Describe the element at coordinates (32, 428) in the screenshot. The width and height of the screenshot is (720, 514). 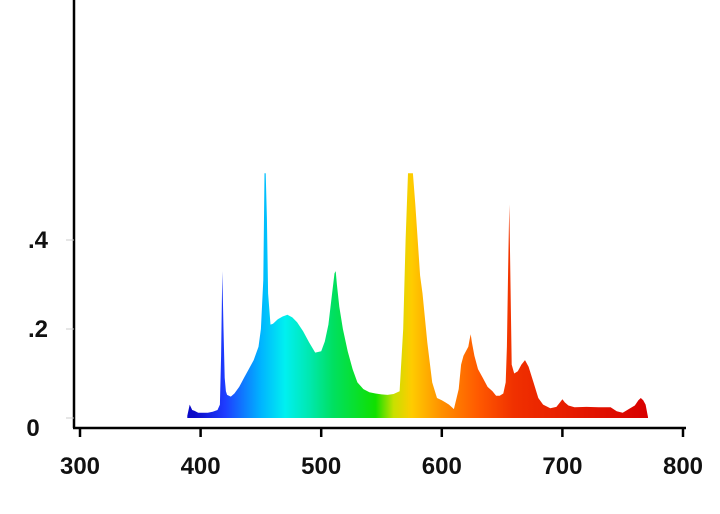
I see `y-tick-label: 0` at that location.